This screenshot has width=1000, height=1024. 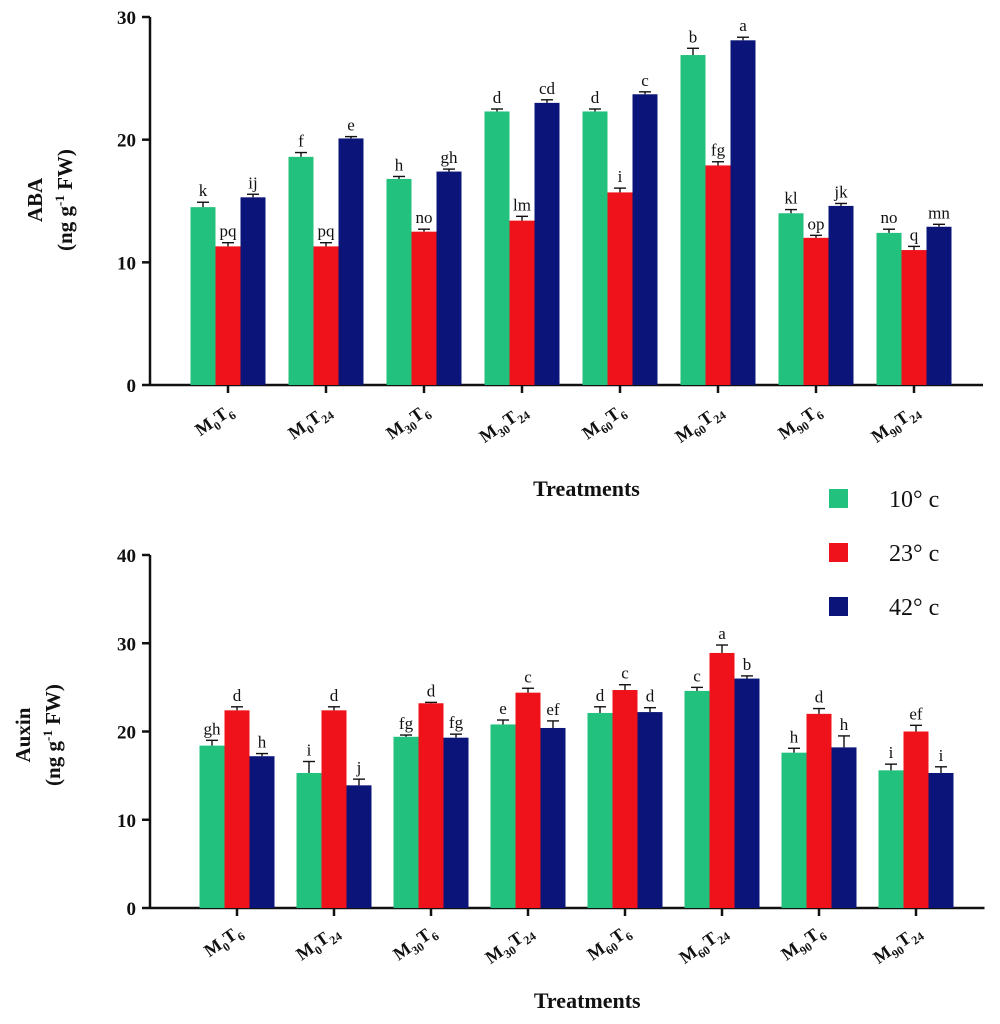 What do you see at coordinates (693, 36) in the screenshot?
I see `significance-letter: b` at bounding box center [693, 36].